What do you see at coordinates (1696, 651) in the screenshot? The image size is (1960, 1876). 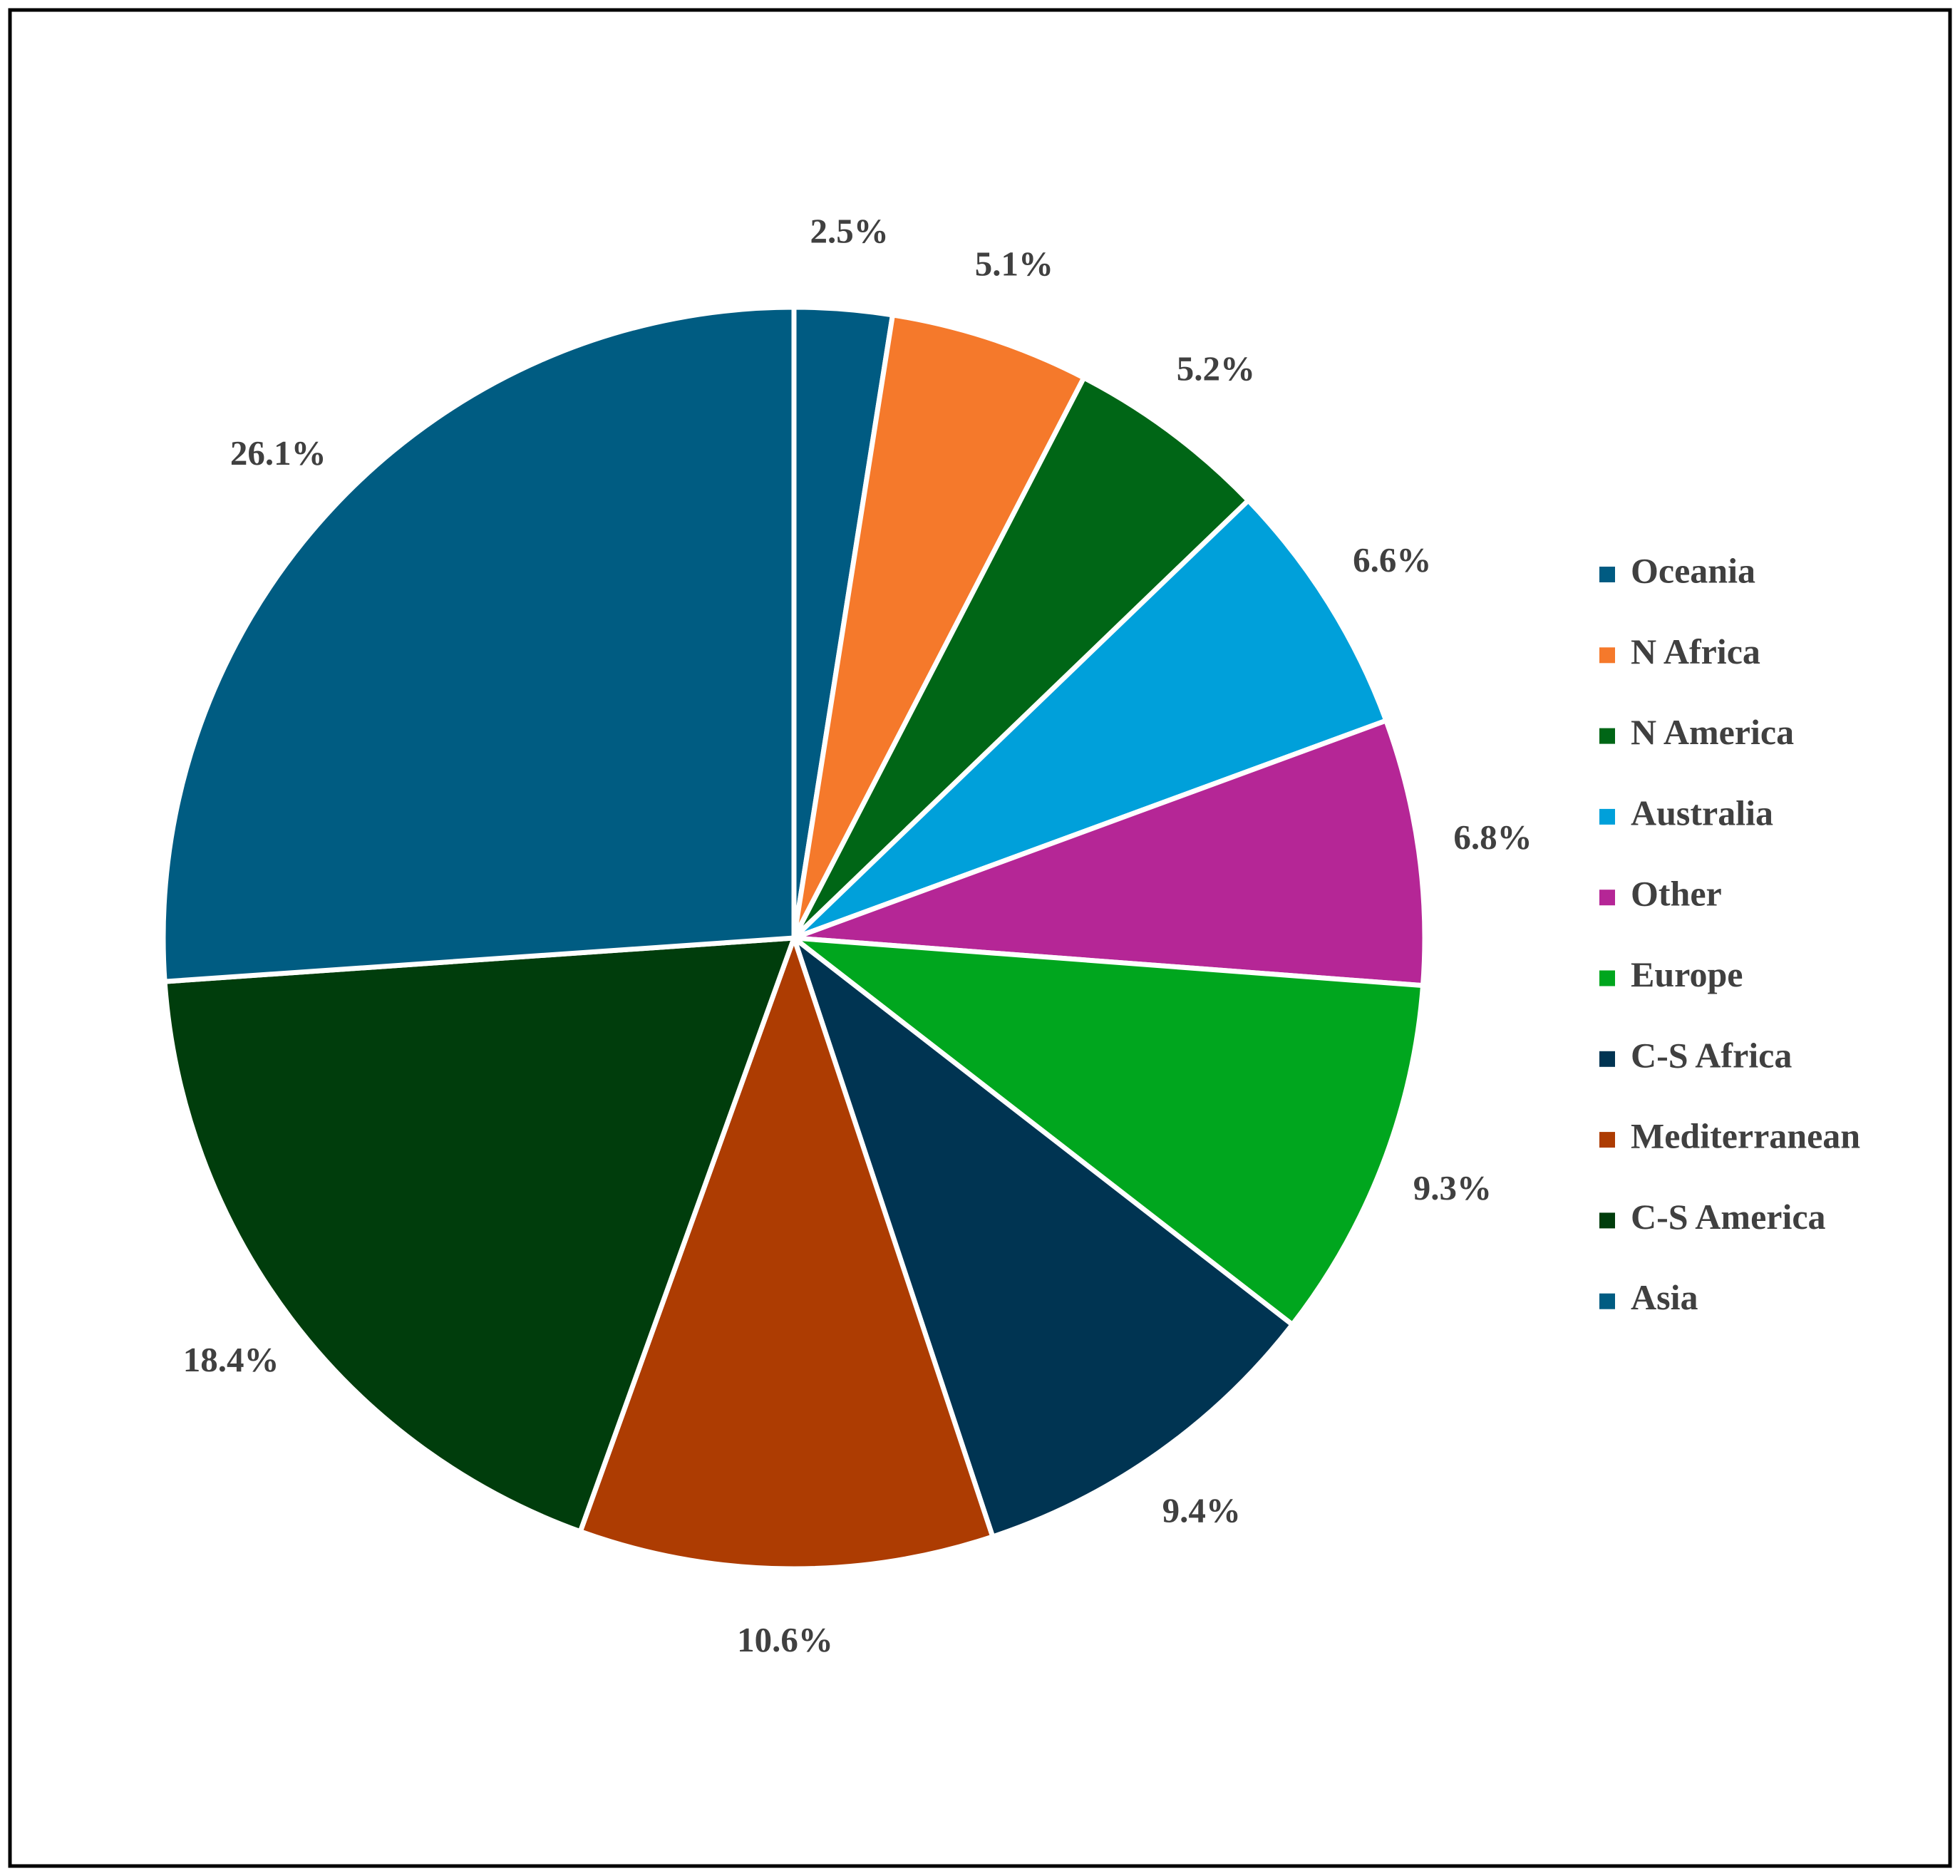 I see `legend-label: N Africa` at bounding box center [1696, 651].